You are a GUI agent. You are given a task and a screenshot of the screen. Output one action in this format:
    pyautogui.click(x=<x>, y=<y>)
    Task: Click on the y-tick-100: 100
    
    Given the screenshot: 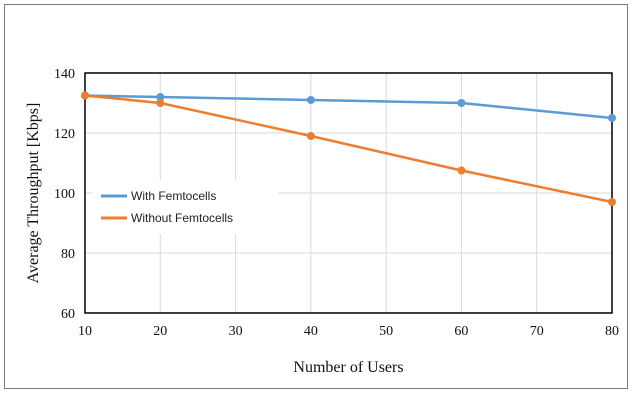 What is the action you would take?
    pyautogui.click(x=64, y=194)
    